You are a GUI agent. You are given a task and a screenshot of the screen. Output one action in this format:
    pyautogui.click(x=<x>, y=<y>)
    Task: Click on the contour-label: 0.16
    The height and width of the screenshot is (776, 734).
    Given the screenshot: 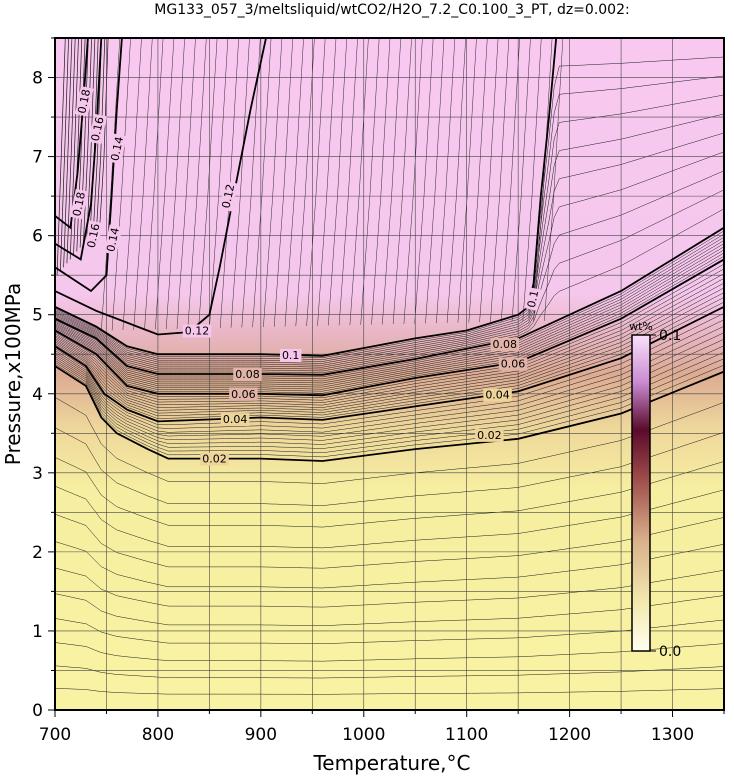 What is the action you would take?
    pyautogui.click(x=98, y=129)
    